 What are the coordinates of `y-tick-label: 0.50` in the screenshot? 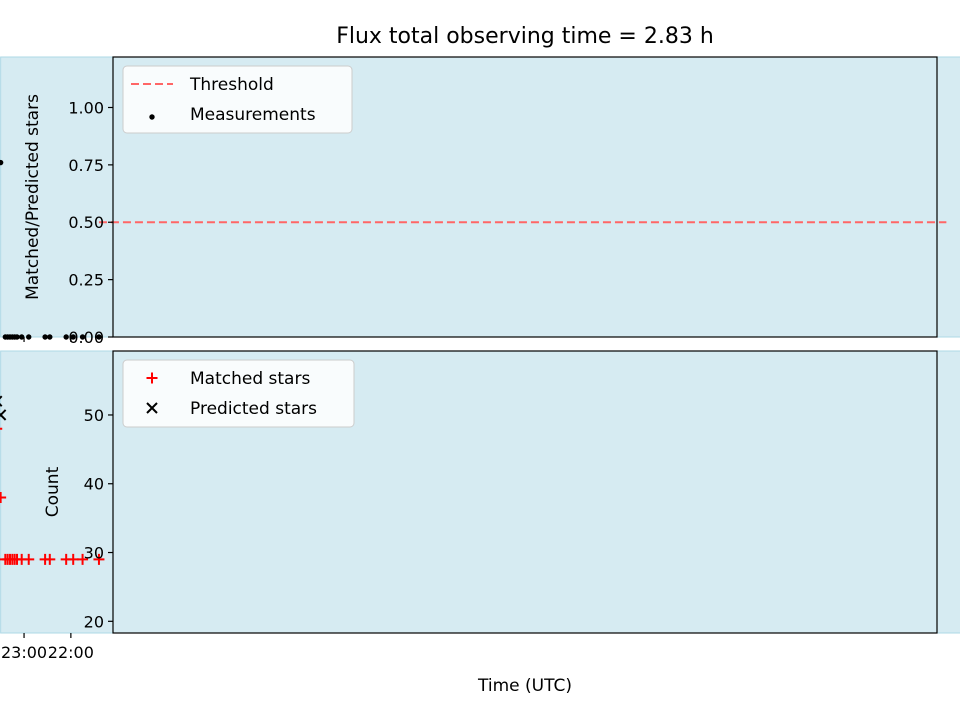 It's located at (86, 222).